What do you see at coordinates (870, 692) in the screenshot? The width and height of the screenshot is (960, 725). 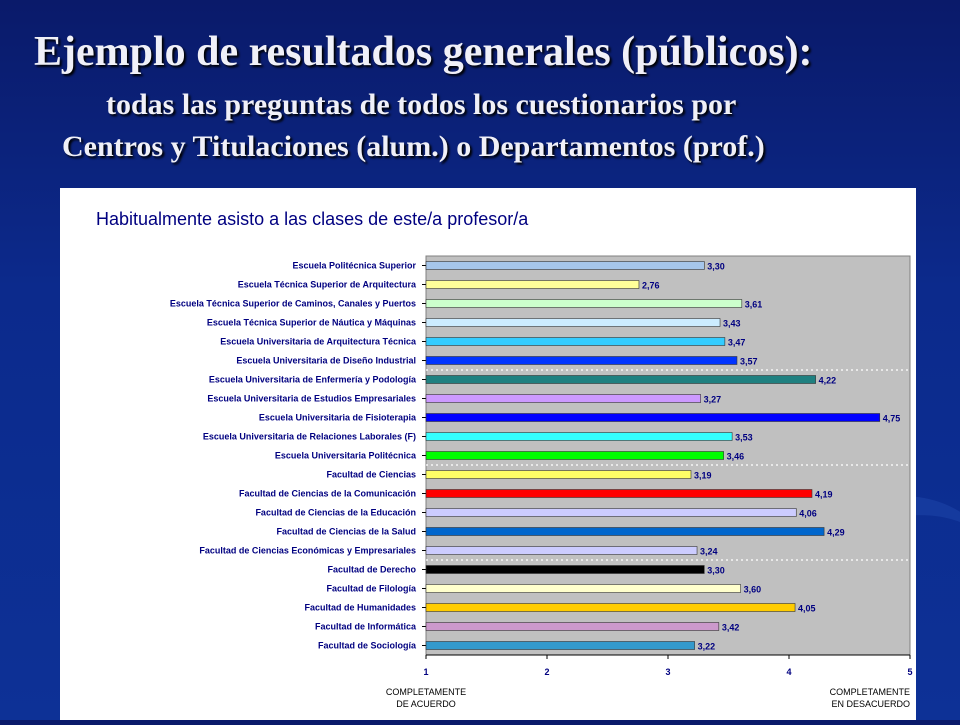 I see `x-right-label: COMPLETAMENTE` at bounding box center [870, 692].